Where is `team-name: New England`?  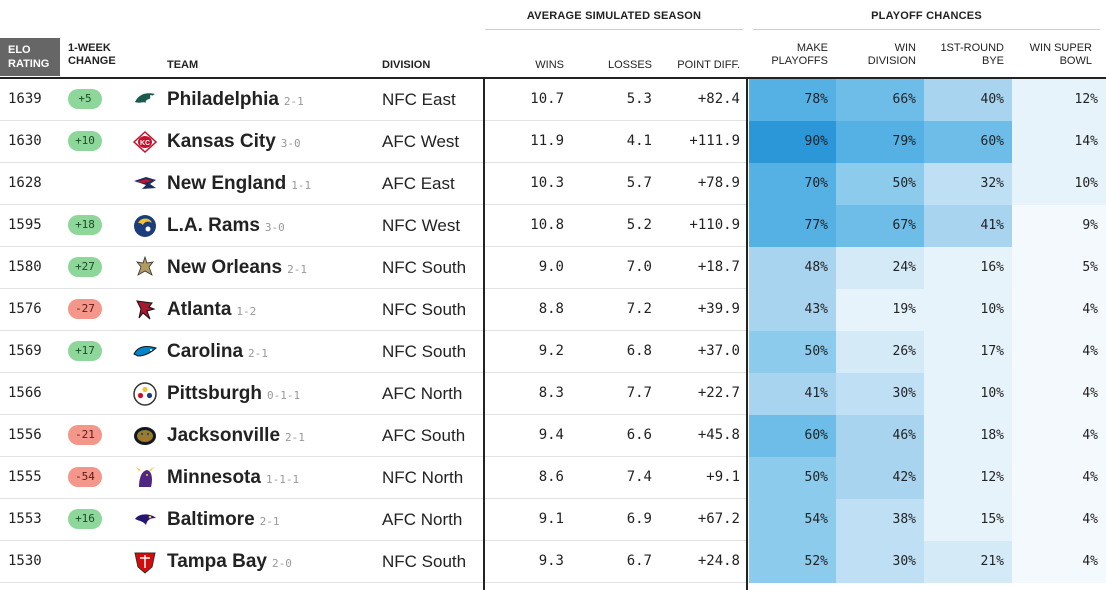 team-name: New England is located at coordinates (227, 183).